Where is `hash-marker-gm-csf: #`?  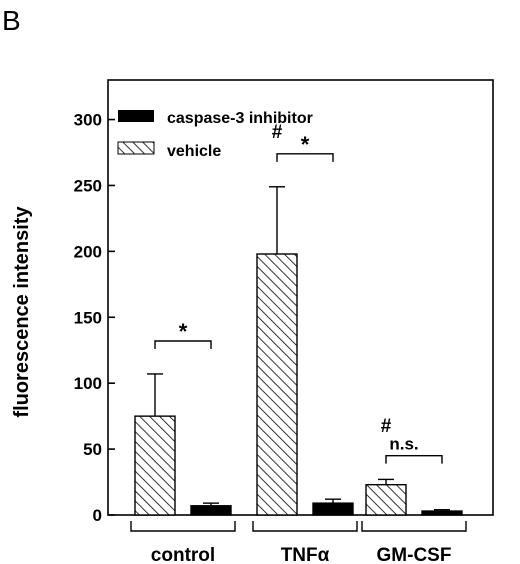
hash-marker-gm-csf: # is located at coordinates (386, 426).